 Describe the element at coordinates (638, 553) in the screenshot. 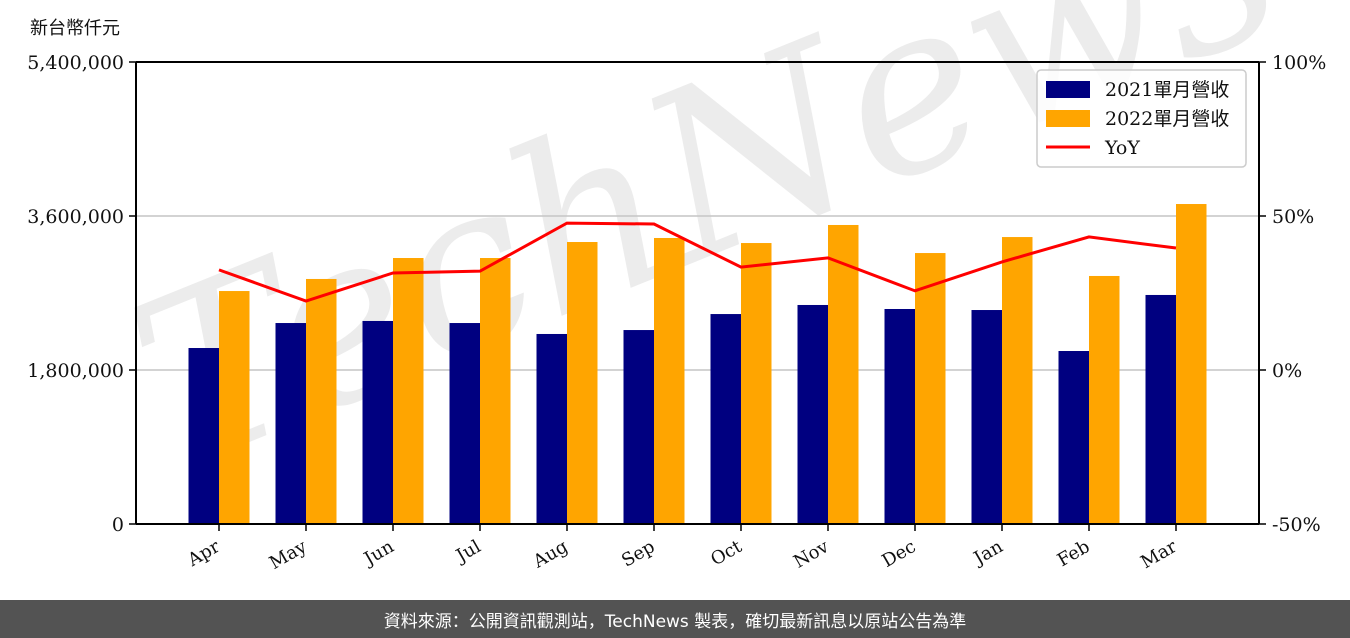

I see `x-tick-label-sep: Sep` at that location.